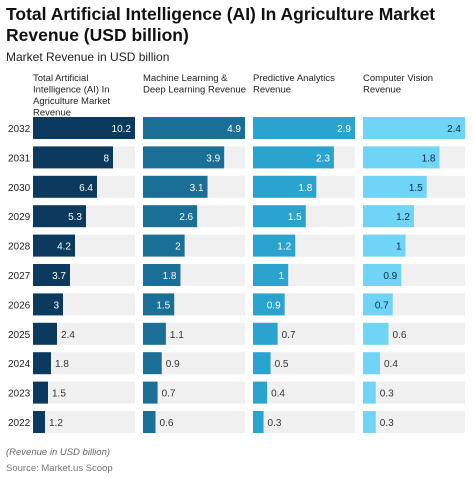 This screenshot has width=474, height=479. I want to click on data-label: 2.9, so click(344, 129).